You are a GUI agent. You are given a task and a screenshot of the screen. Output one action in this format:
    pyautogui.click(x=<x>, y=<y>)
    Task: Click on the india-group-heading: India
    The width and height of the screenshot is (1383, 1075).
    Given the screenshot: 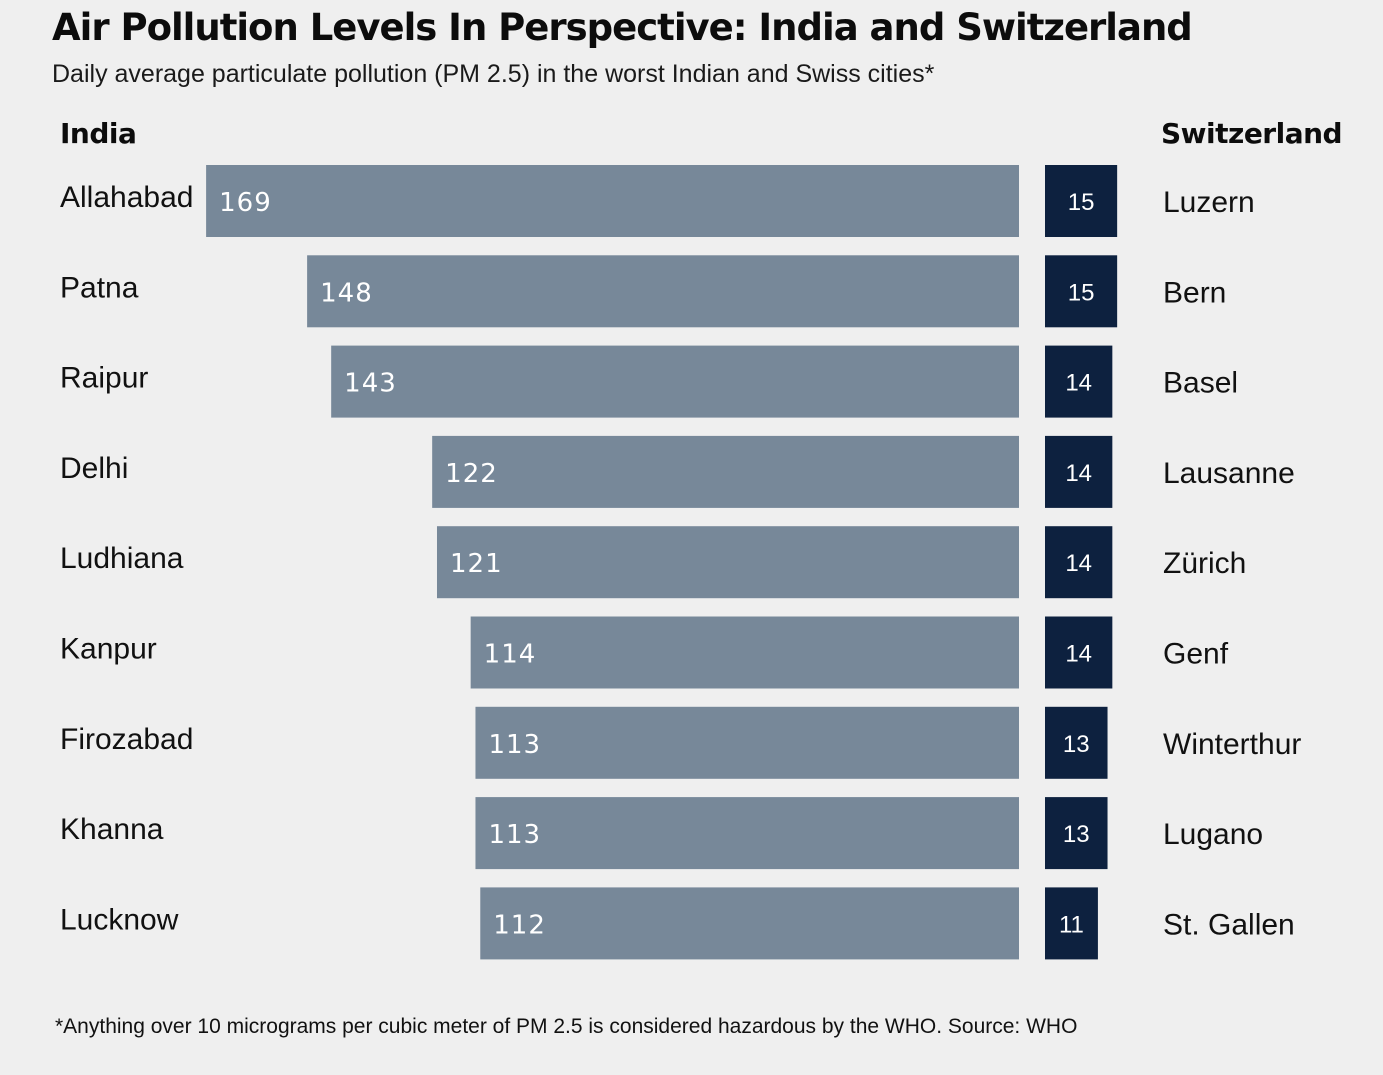 What is the action you would take?
    pyautogui.click(x=98, y=133)
    